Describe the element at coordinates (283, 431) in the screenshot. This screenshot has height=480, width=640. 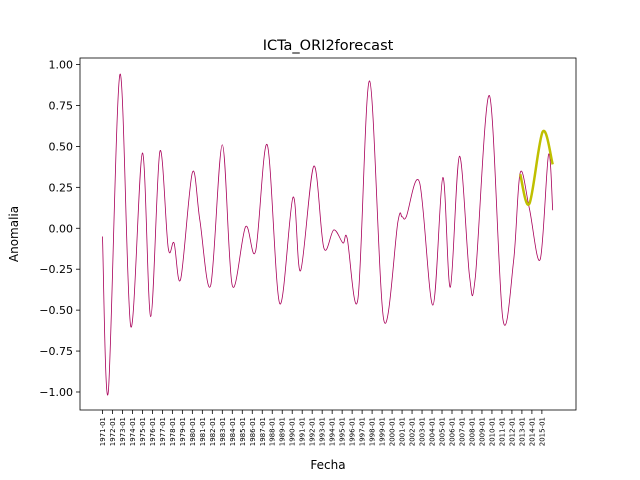
I see `x-tick-label: 1989-01` at that location.